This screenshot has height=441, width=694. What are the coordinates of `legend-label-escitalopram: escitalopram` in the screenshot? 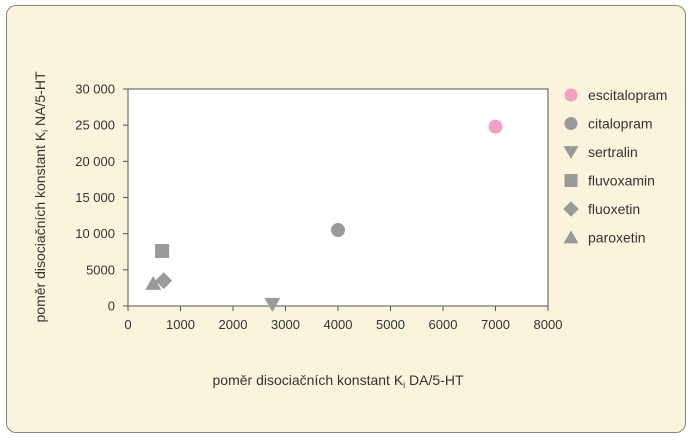 It's located at (627, 95).